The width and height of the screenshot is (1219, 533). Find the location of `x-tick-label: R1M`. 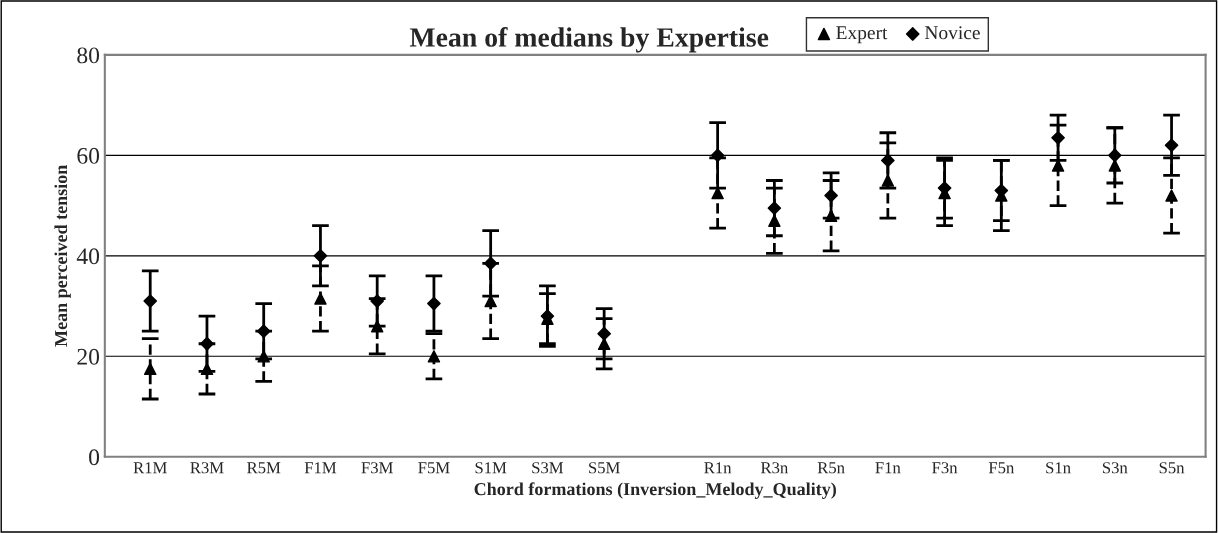

x-tick-label: R1M is located at coordinates (150, 468).